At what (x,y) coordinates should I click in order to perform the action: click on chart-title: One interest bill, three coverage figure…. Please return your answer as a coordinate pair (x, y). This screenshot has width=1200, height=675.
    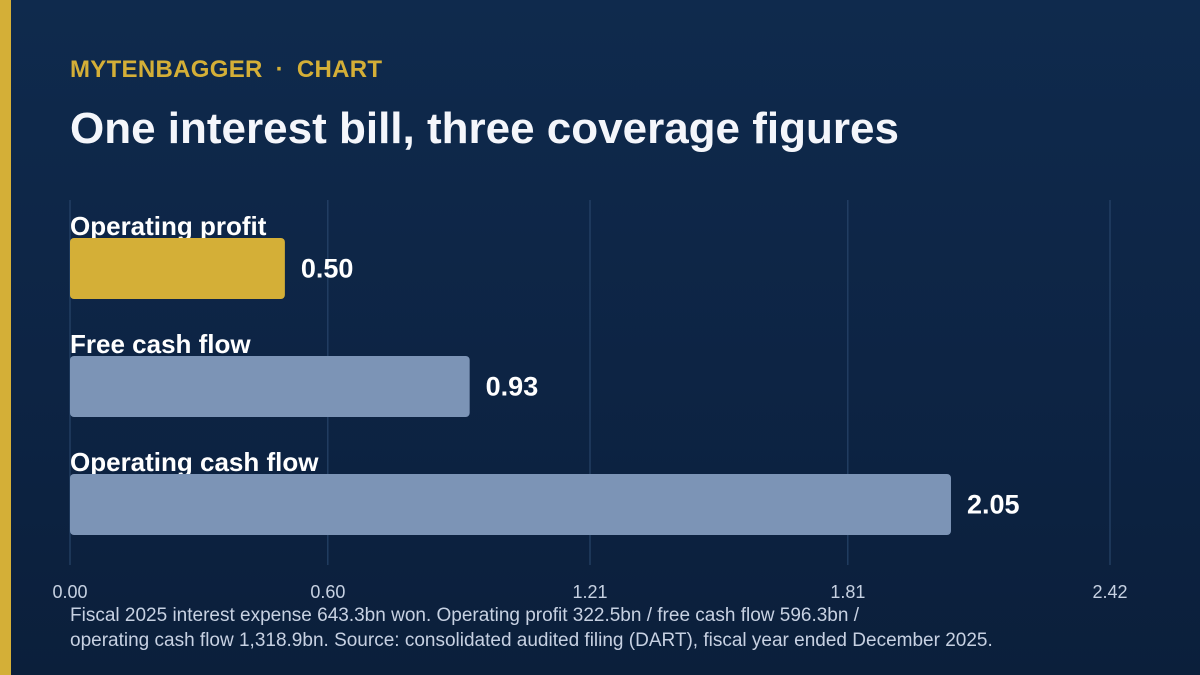
    Looking at the image, I should click on (484, 128).